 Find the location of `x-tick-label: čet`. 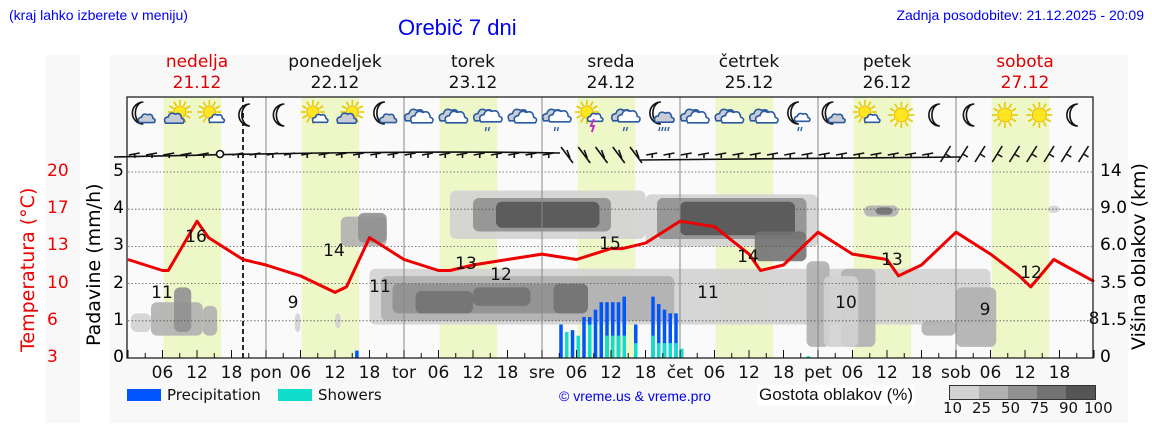

x-tick-label: čet is located at coordinates (680, 373).